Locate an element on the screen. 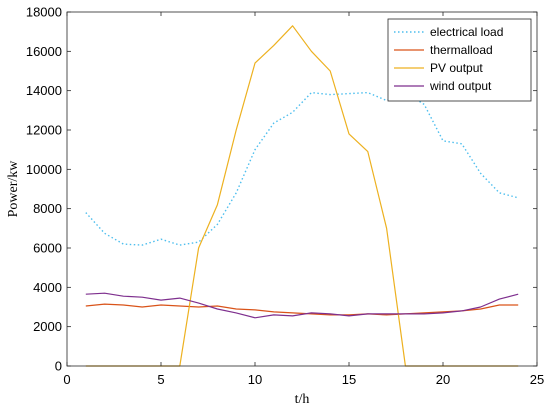 Image resolution: width=550 pixels, height=410 pixels. y-axis-label: Power/kw is located at coordinates (13, 189).